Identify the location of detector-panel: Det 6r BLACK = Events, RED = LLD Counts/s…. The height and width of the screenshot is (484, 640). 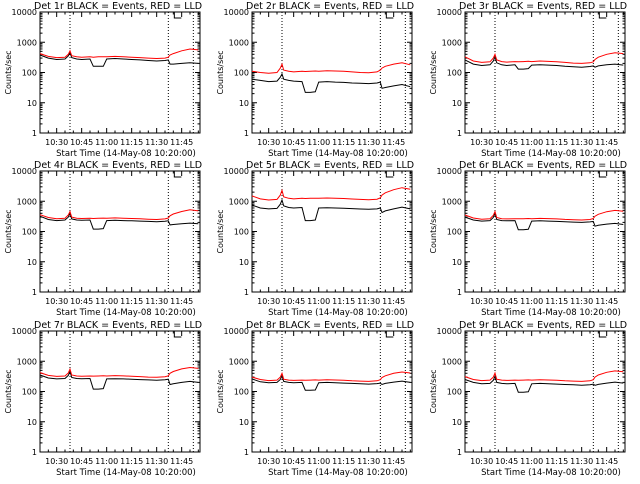
(528, 239).